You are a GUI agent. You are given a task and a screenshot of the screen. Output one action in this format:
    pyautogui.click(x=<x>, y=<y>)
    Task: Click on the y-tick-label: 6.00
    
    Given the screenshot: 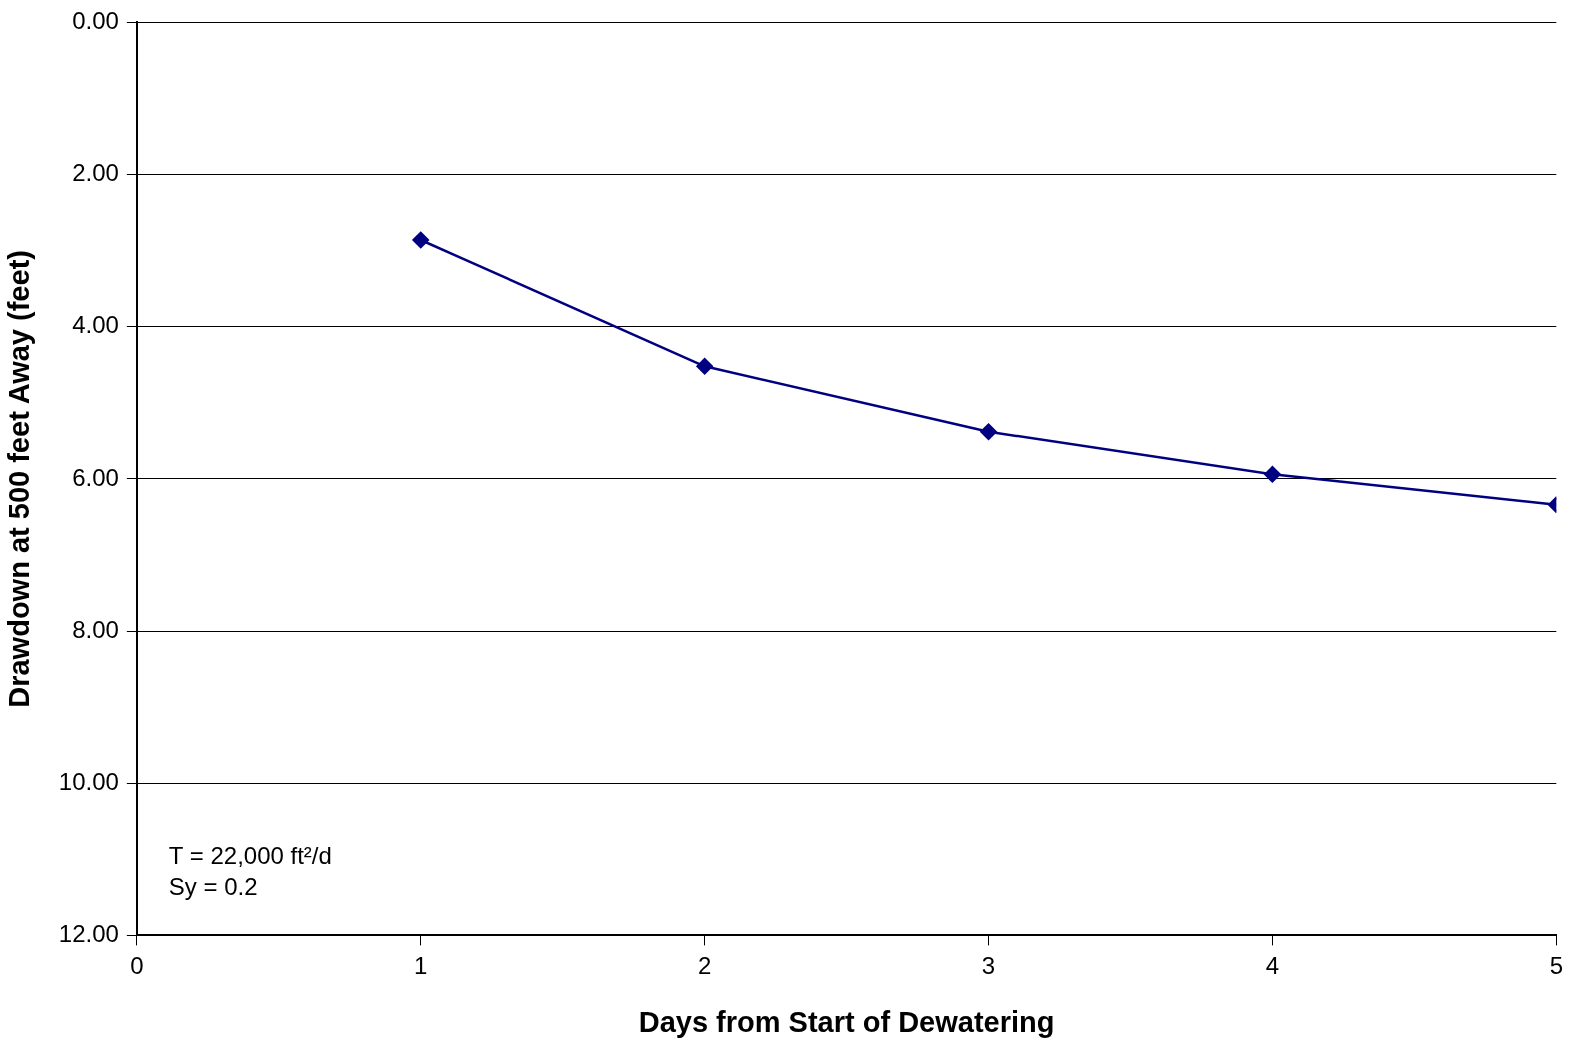 What is the action you would take?
    pyautogui.click(x=95, y=477)
    